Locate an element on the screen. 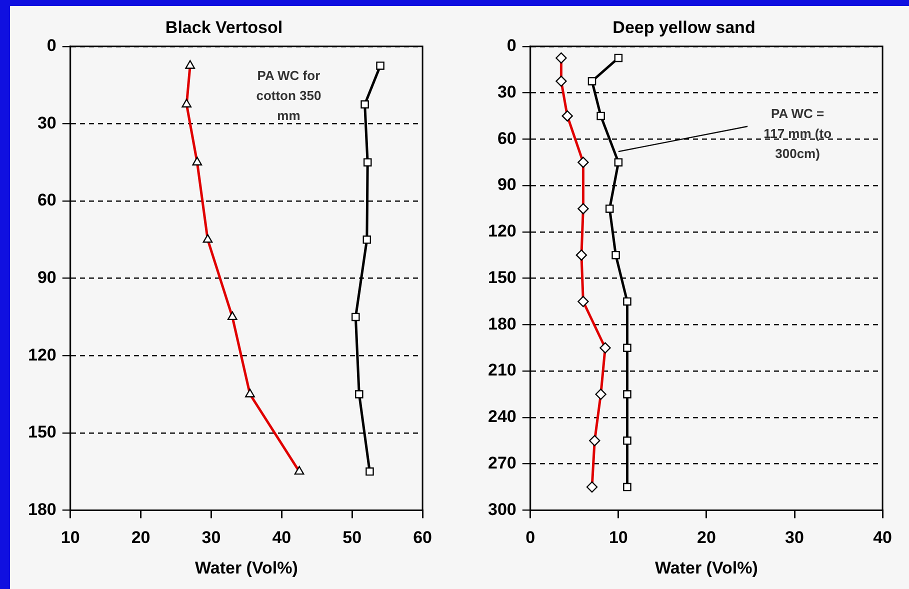 The height and width of the screenshot is (589, 909). y-tick-label: 300 is located at coordinates (502, 509).